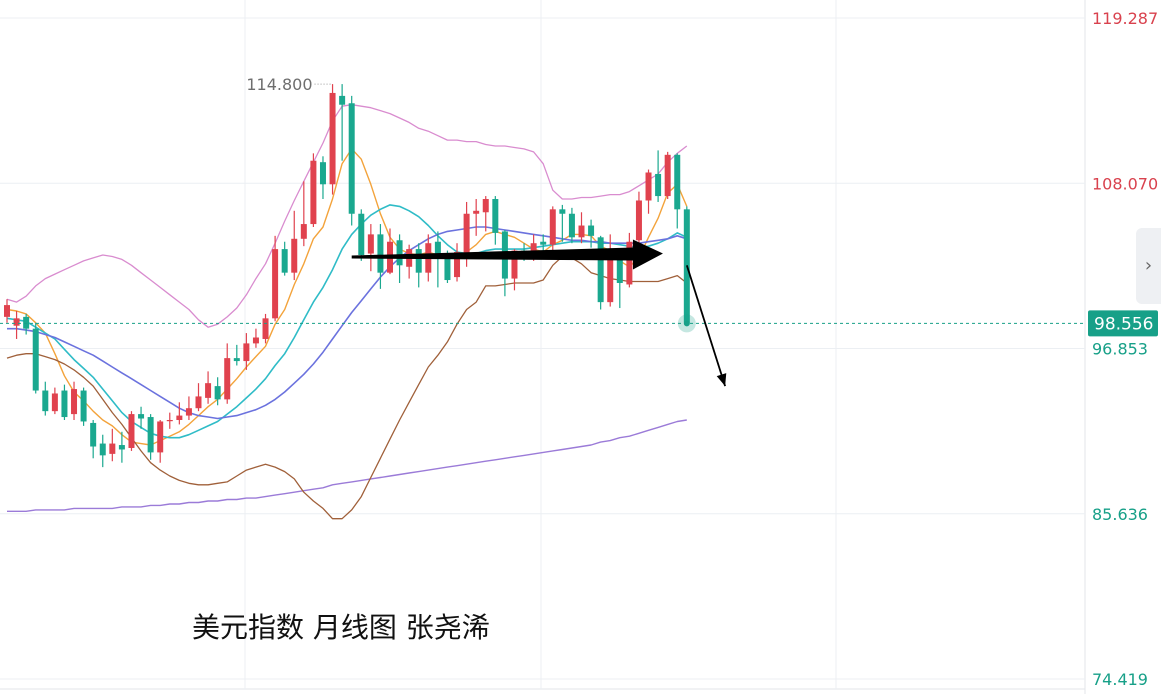 Image resolution: width=1161 pixels, height=694 pixels. I want to click on expand-panel-button: ›, so click(1148, 266).